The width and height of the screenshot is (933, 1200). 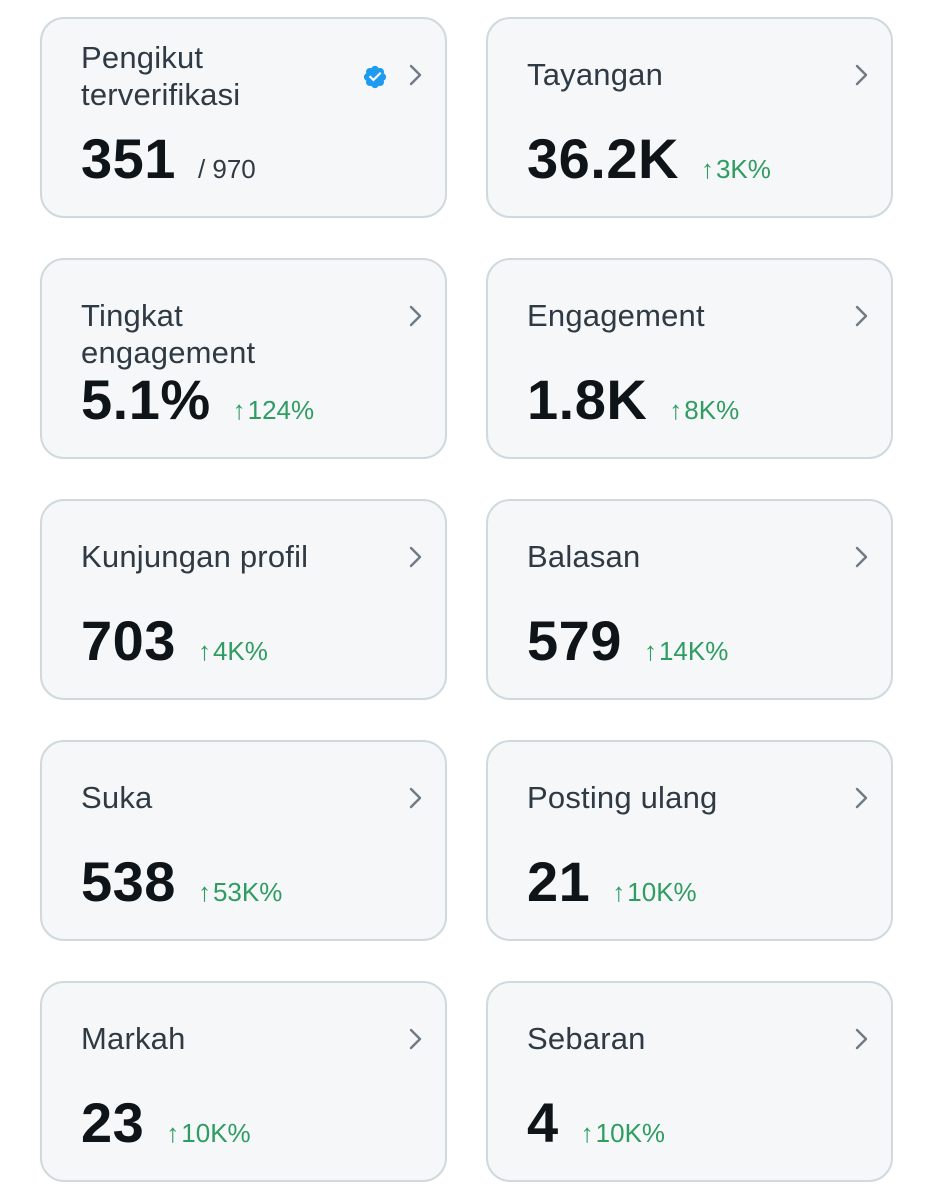 What do you see at coordinates (627, 641) in the screenshot?
I see `stat-value-row: 579 ↑ 14K%` at bounding box center [627, 641].